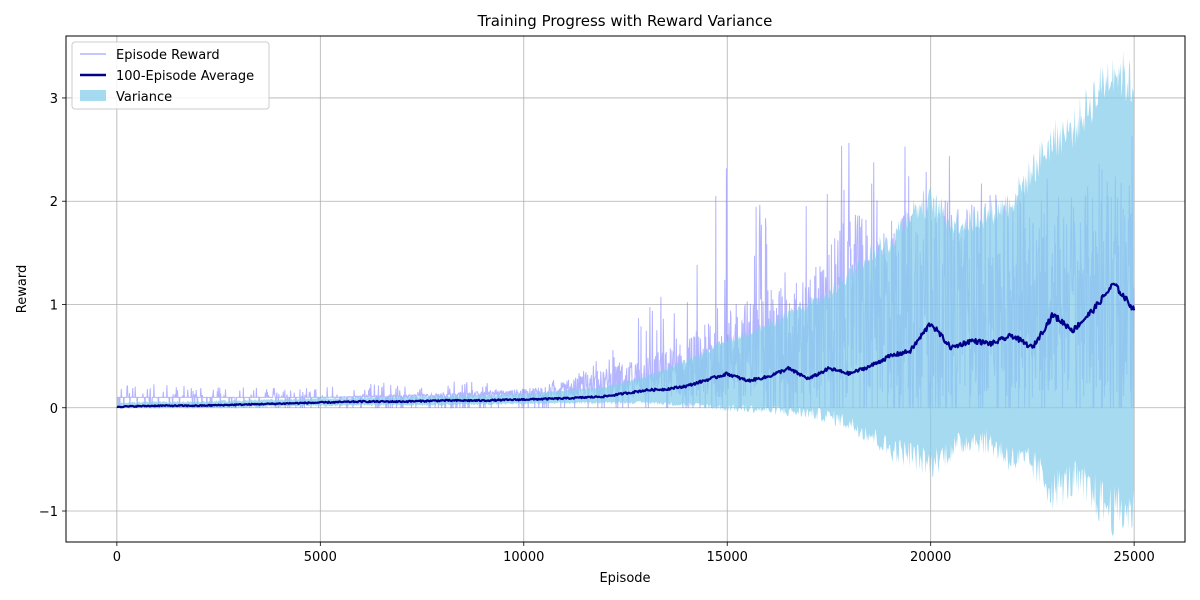  What do you see at coordinates (168, 55) in the screenshot?
I see `legend-label-episode-reward: Episode Reward` at bounding box center [168, 55].